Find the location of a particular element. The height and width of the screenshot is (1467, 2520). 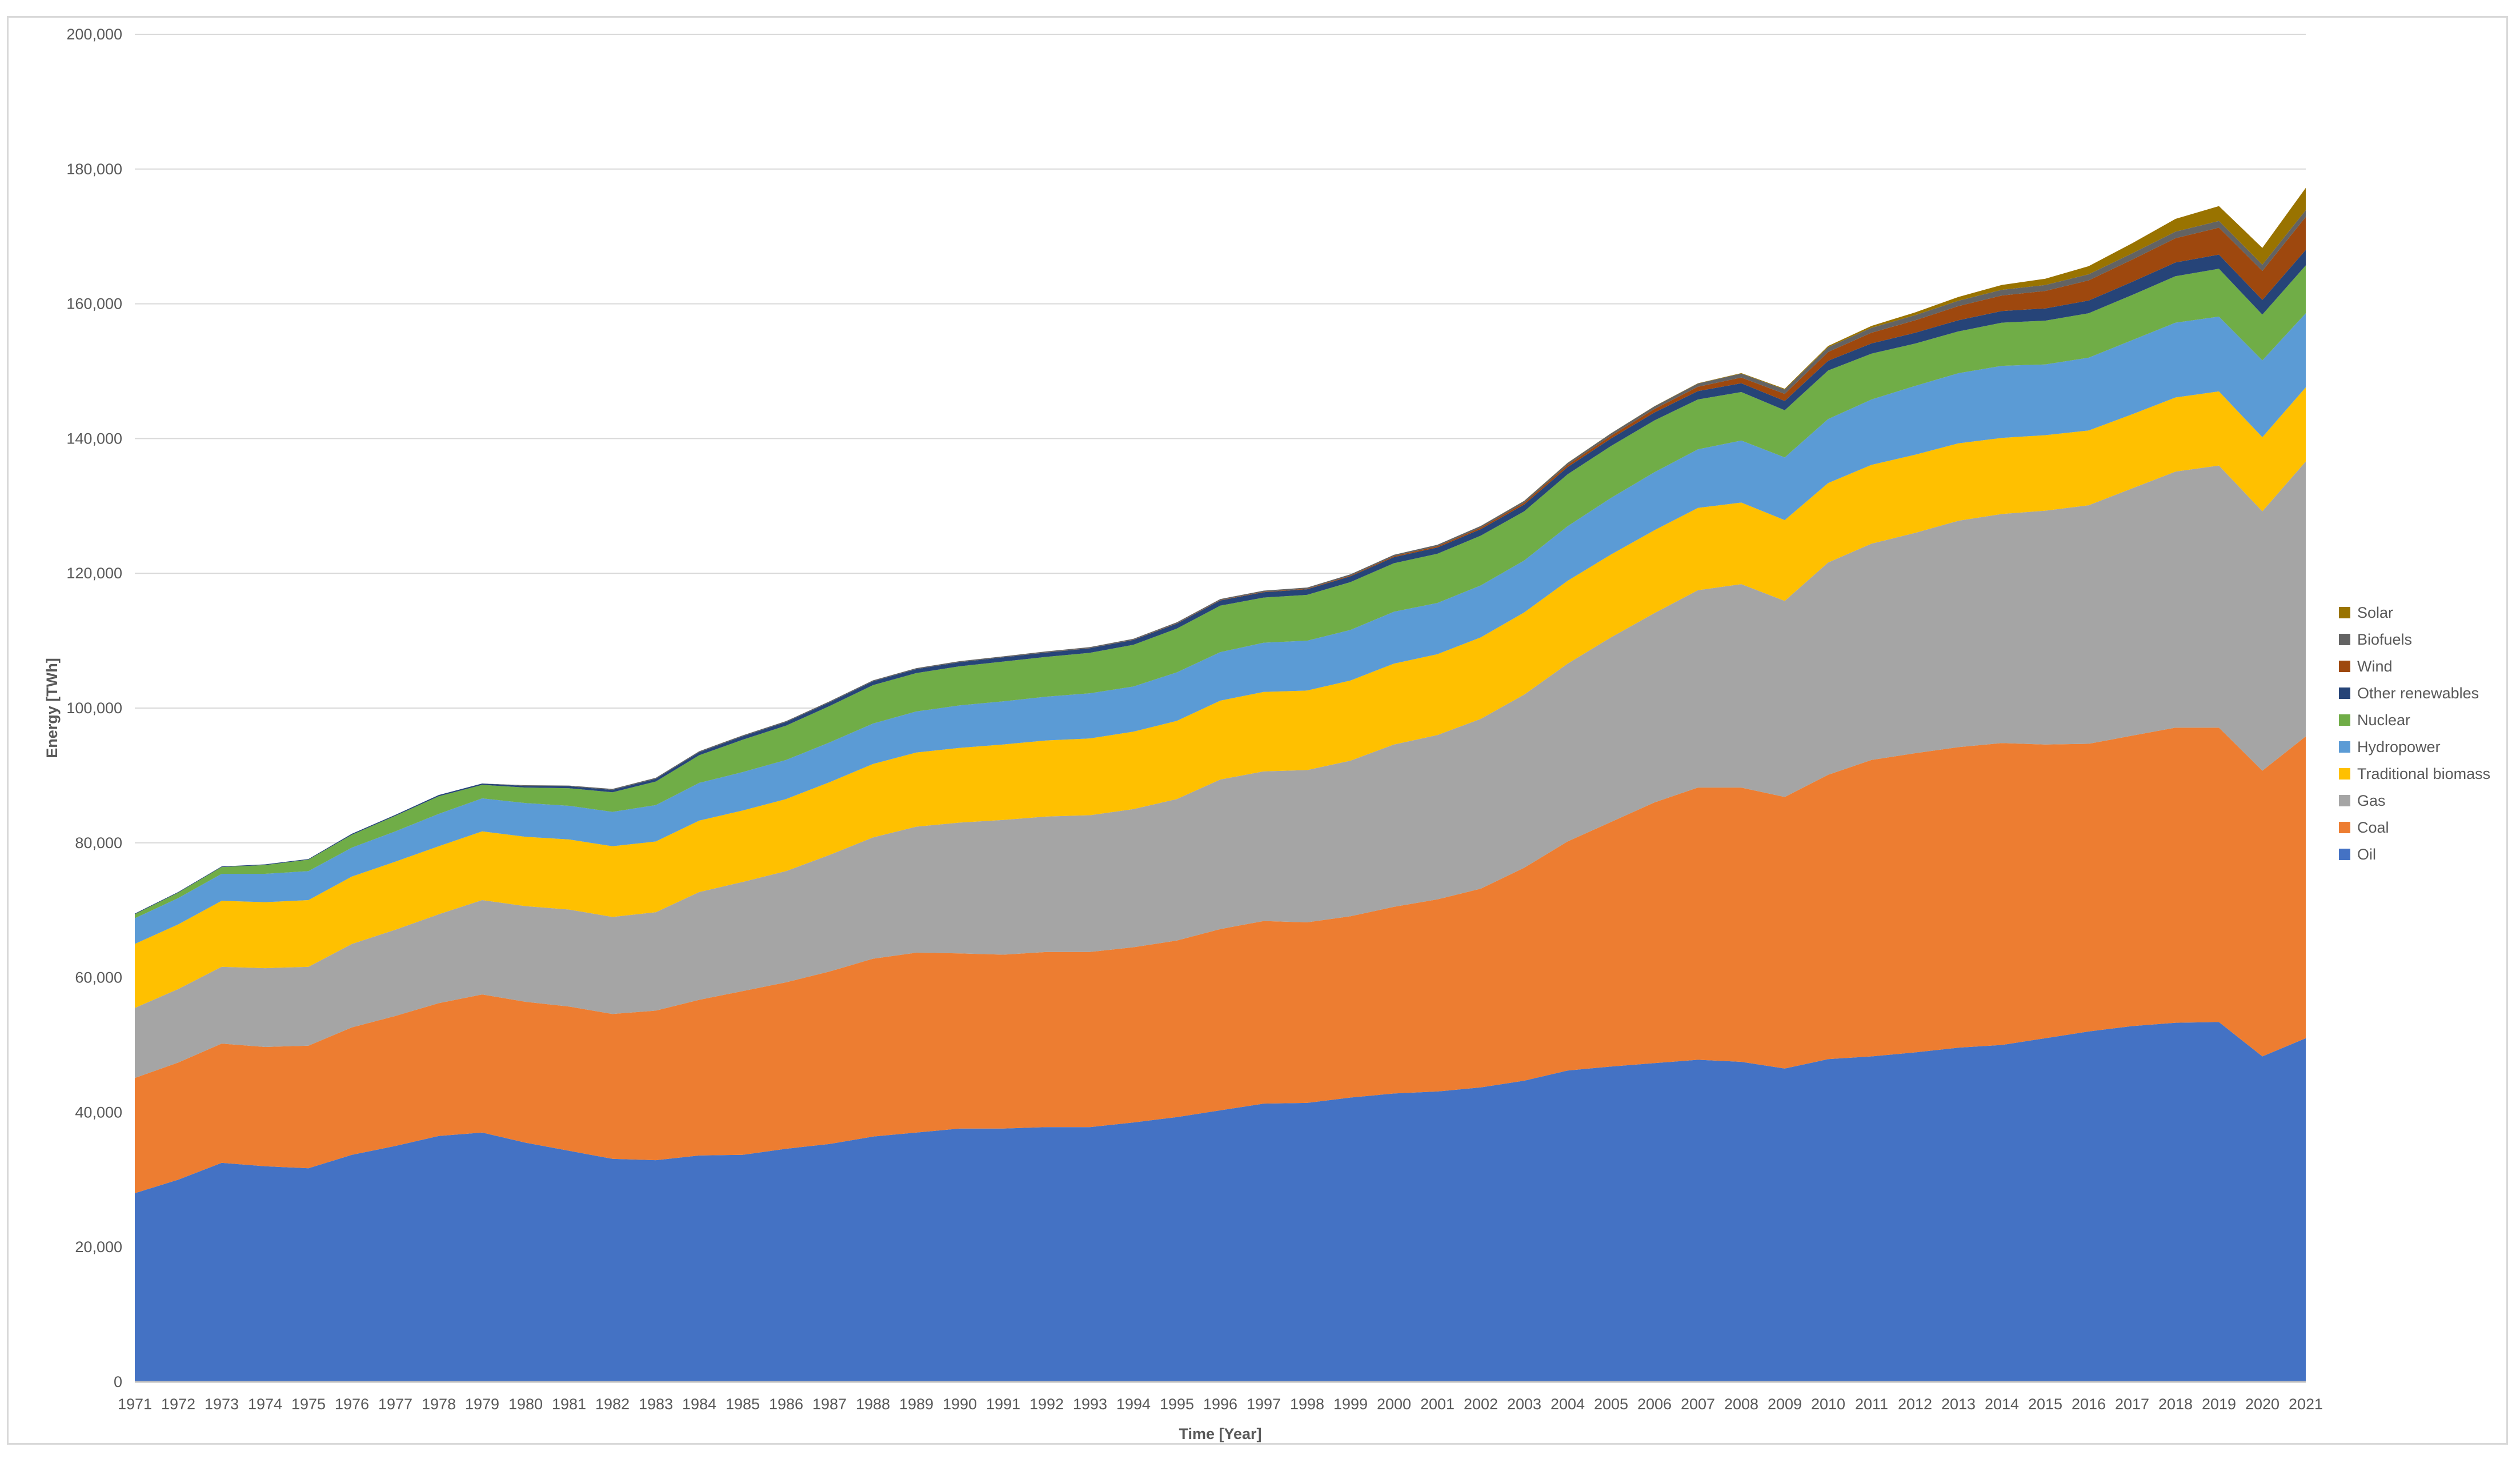

x-tick-label: 1971 is located at coordinates (135, 1404).